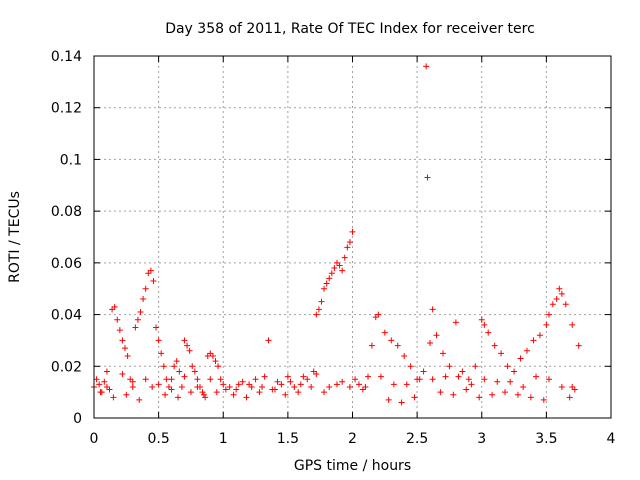  Describe the element at coordinates (611, 439) in the screenshot. I see `x-tick-label: 4` at that location.